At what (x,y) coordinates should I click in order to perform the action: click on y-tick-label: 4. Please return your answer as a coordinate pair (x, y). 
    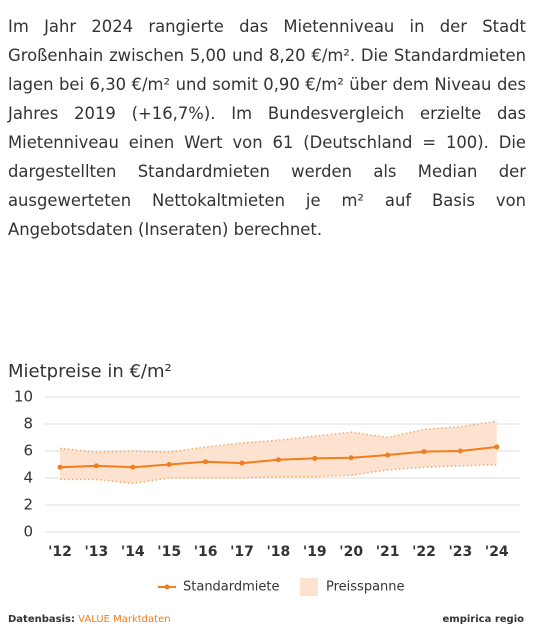
    Looking at the image, I should click on (28, 478).